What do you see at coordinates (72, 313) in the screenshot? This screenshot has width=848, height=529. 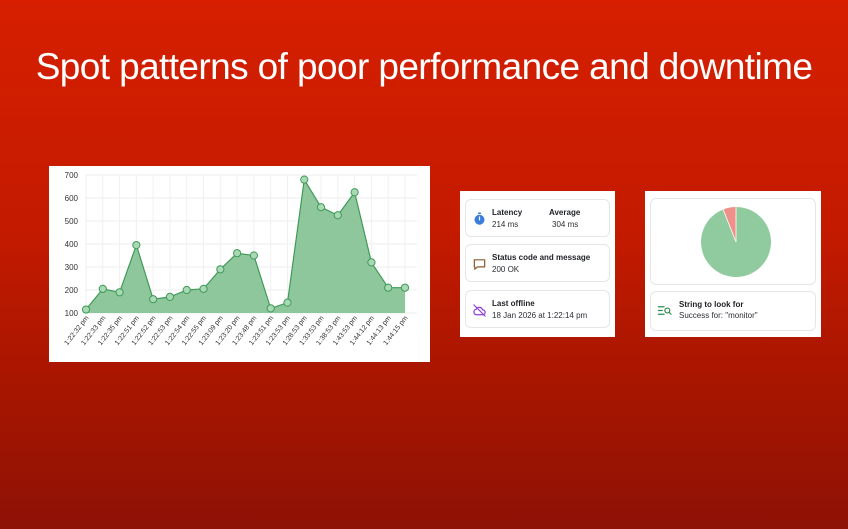 I see `y-tick-label: 100` at bounding box center [72, 313].